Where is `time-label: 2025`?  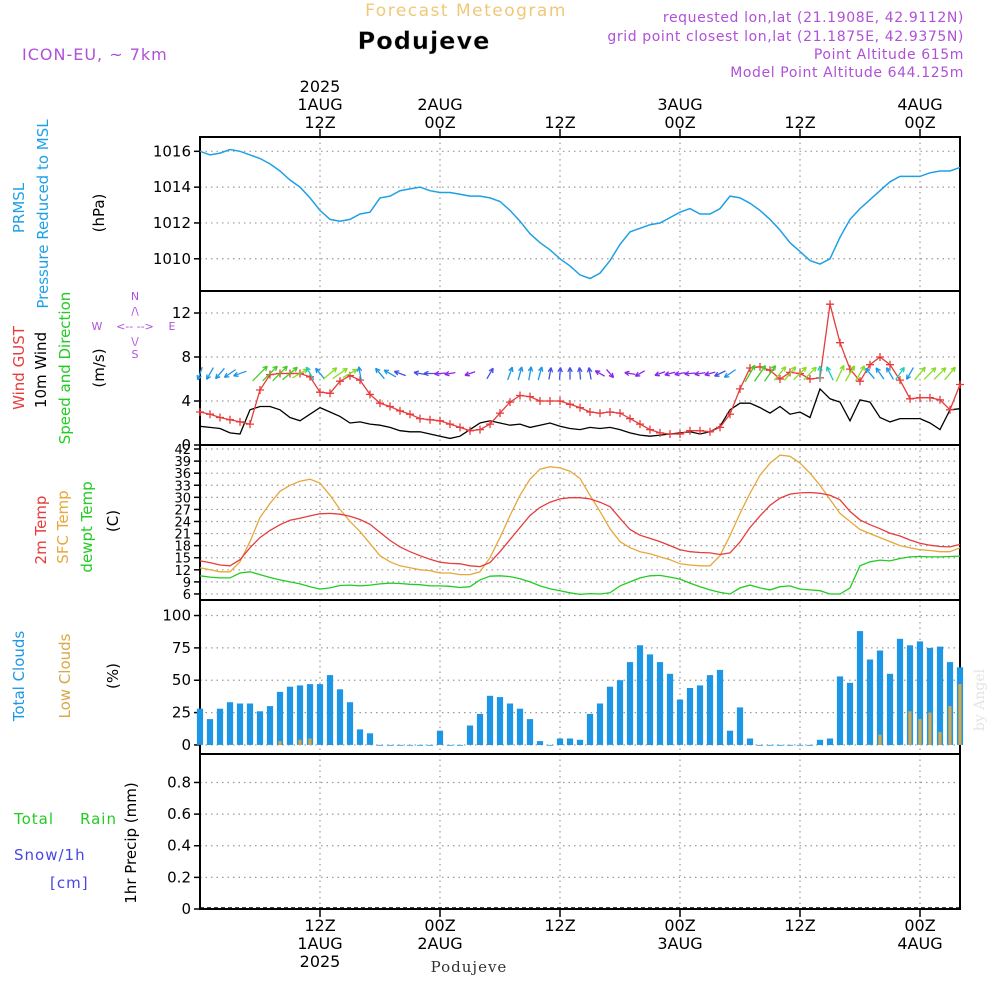 time-label: 2025 is located at coordinates (320, 961).